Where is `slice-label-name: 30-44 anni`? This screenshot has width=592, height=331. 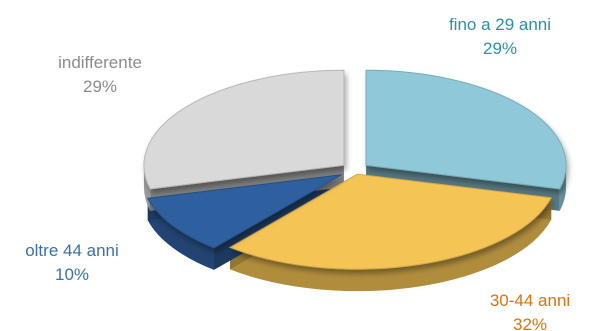
slice-label-name: 30-44 anni is located at coordinates (530, 300).